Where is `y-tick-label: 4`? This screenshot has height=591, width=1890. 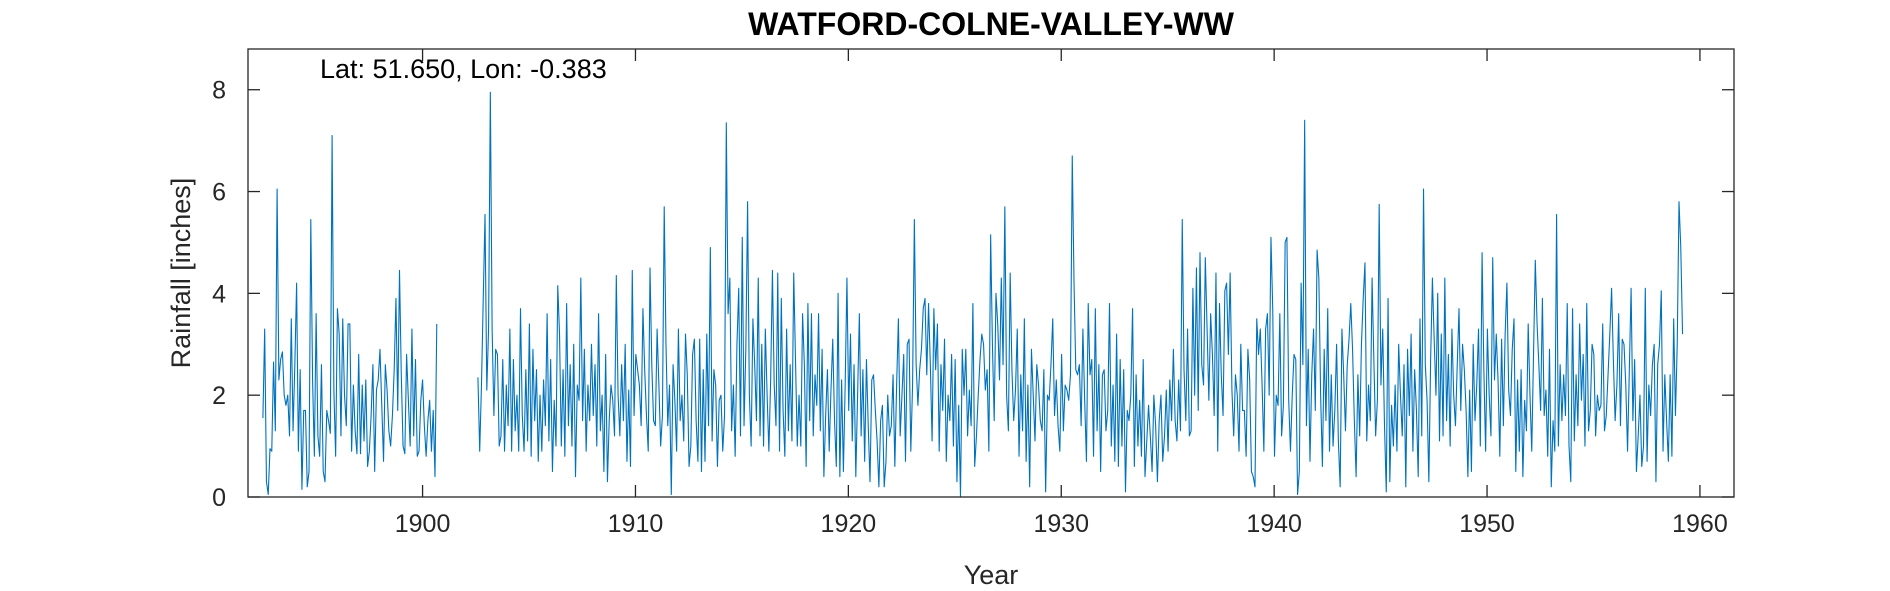 y-tick-label: 4 is located at coordinates (219, 294).